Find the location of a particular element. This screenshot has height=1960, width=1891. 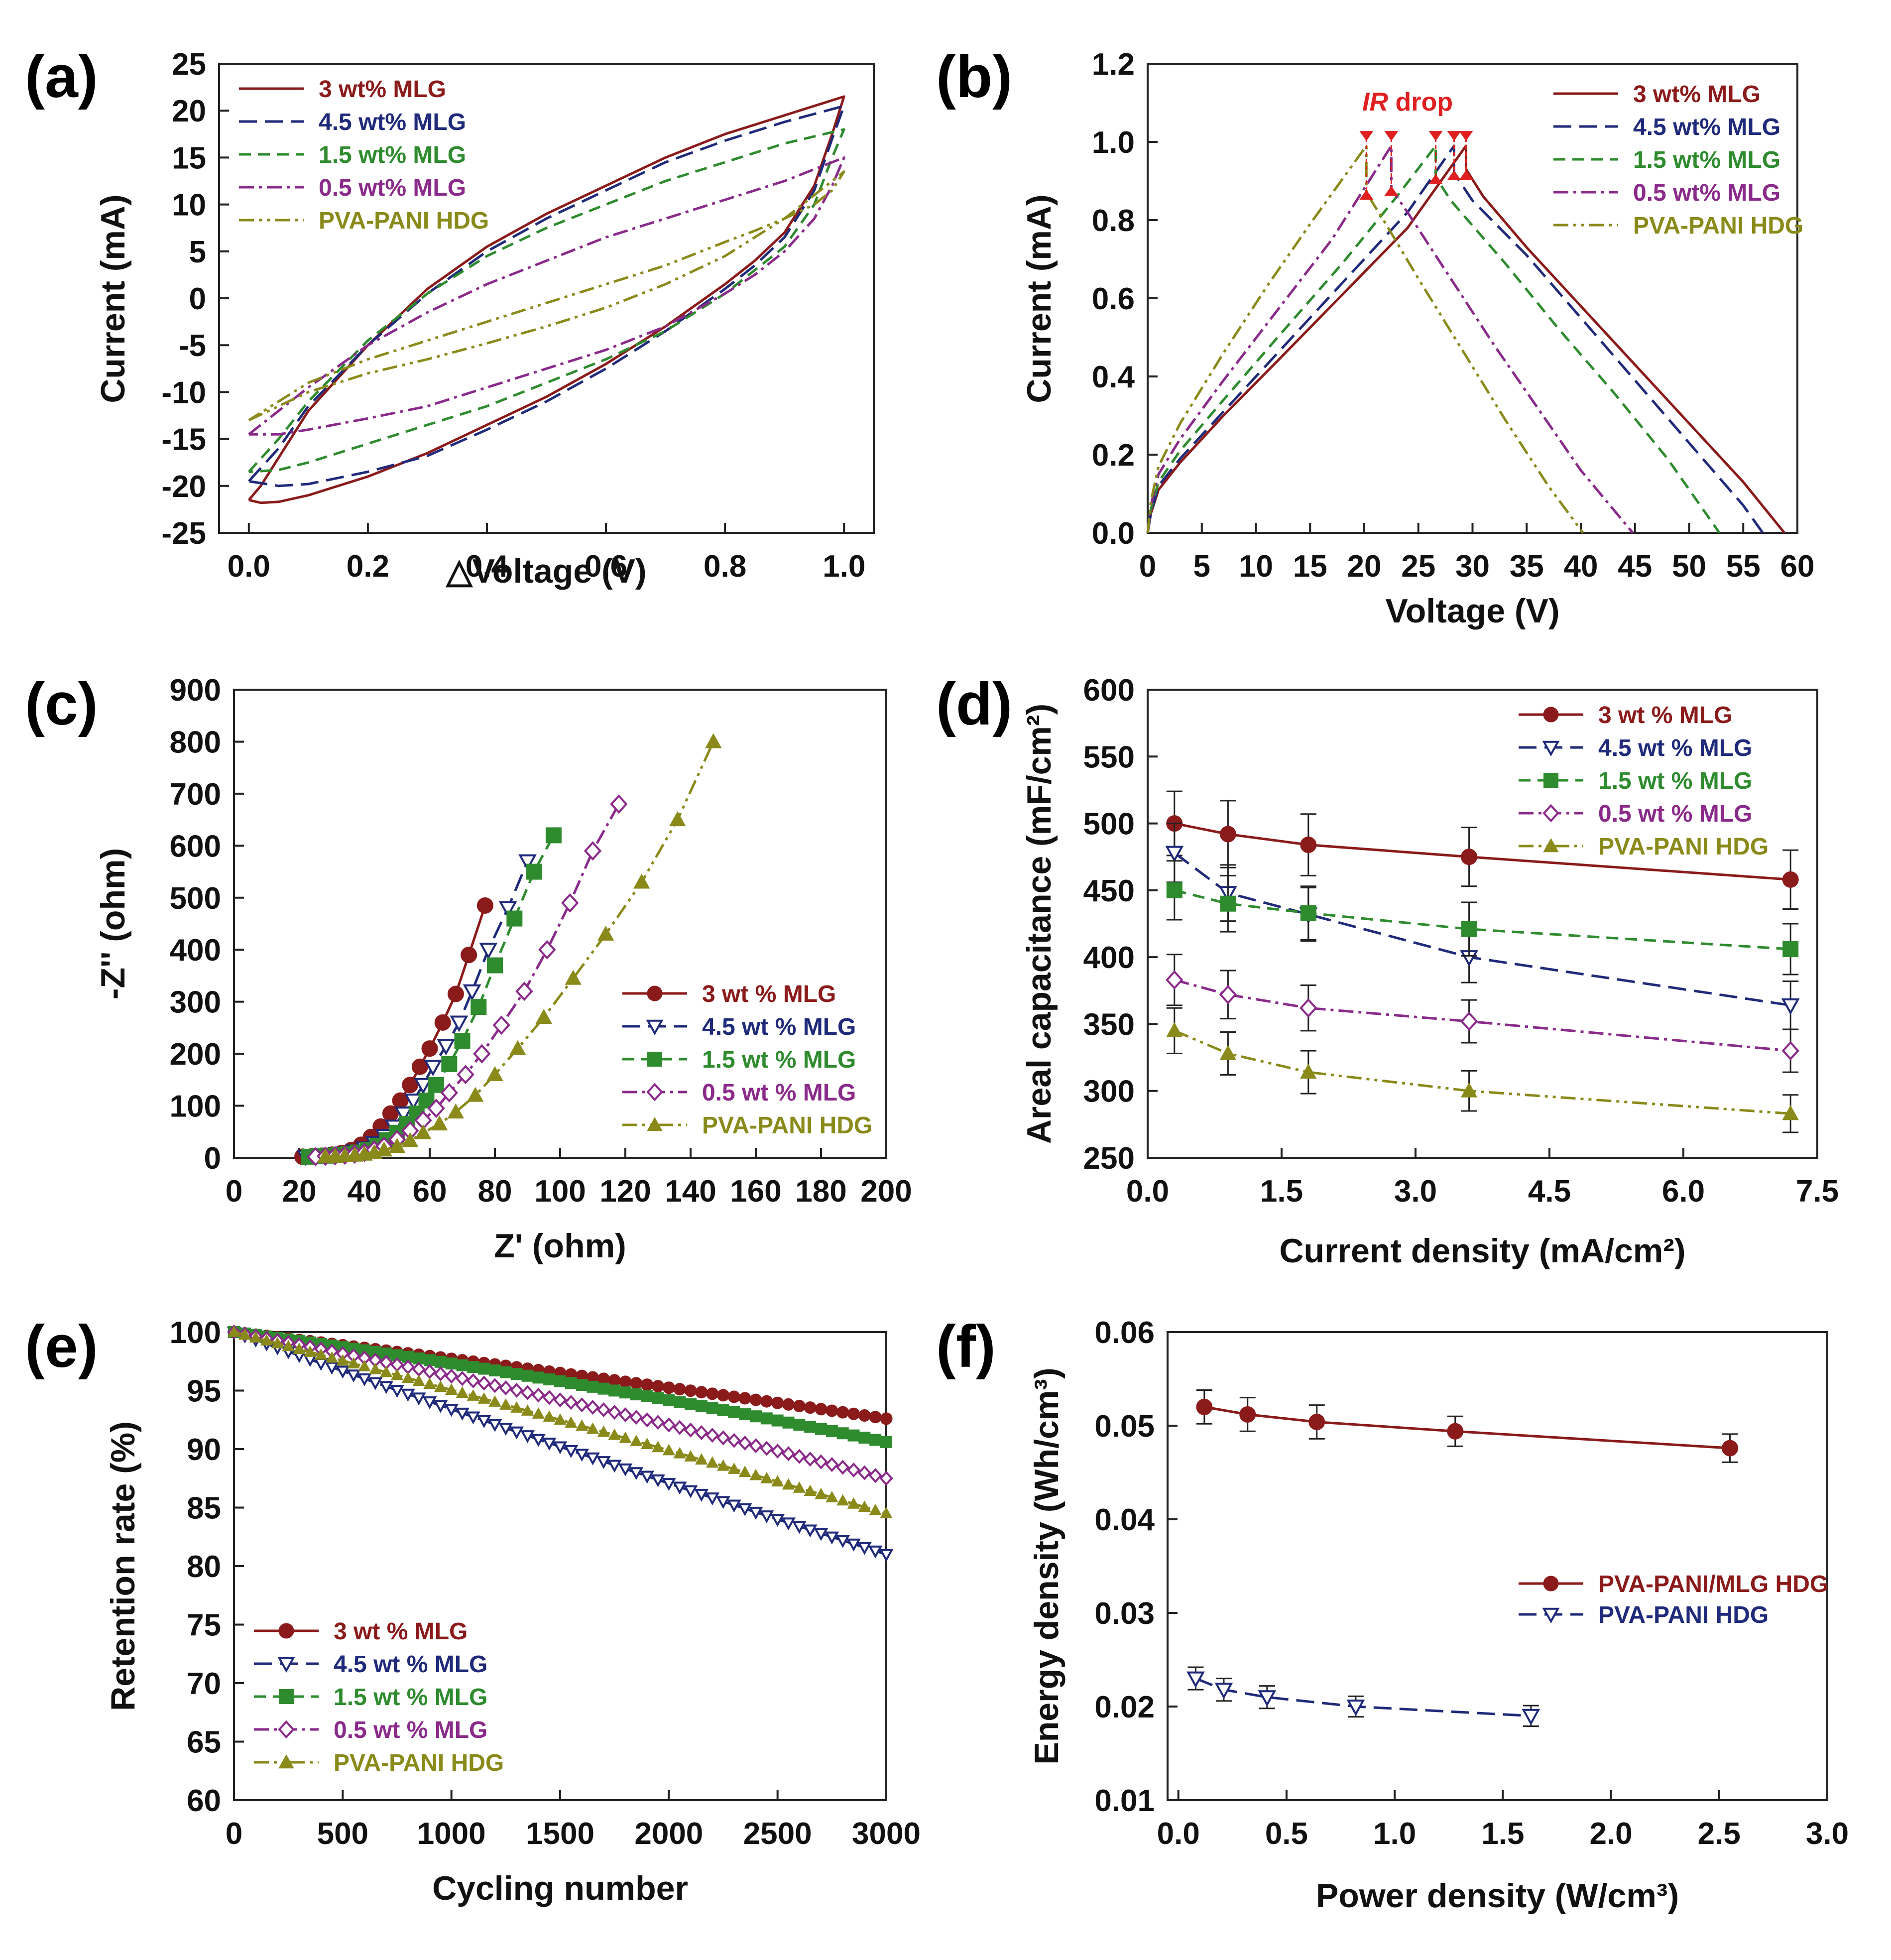

y-tick-label: 0.01 is located at coordinates (1125, 1801).